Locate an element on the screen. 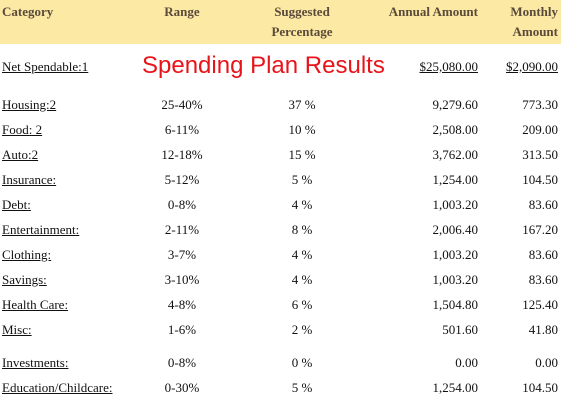 The width and height of the screenshot is (561, 402). monthly-amount: 313.50 is located at coordinates (540, 154).